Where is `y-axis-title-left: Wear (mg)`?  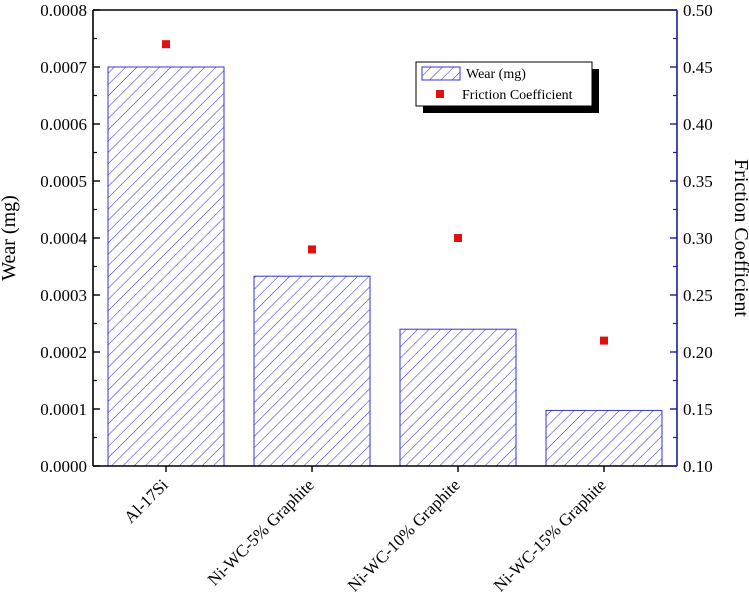
y-axis-title-left: Wear (mg) is located at coordinates (10, 238).